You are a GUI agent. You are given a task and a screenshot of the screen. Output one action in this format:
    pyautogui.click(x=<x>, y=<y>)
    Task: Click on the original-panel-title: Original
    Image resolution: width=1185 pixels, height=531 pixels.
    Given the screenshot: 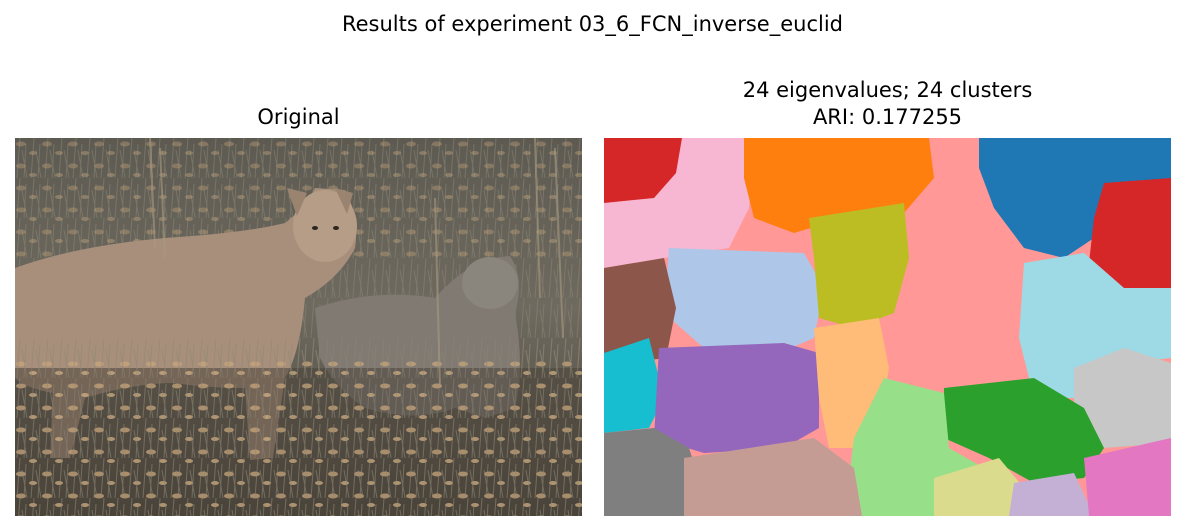 What is the action you would take?
    pyautogui.click(x=298, y=117)
    